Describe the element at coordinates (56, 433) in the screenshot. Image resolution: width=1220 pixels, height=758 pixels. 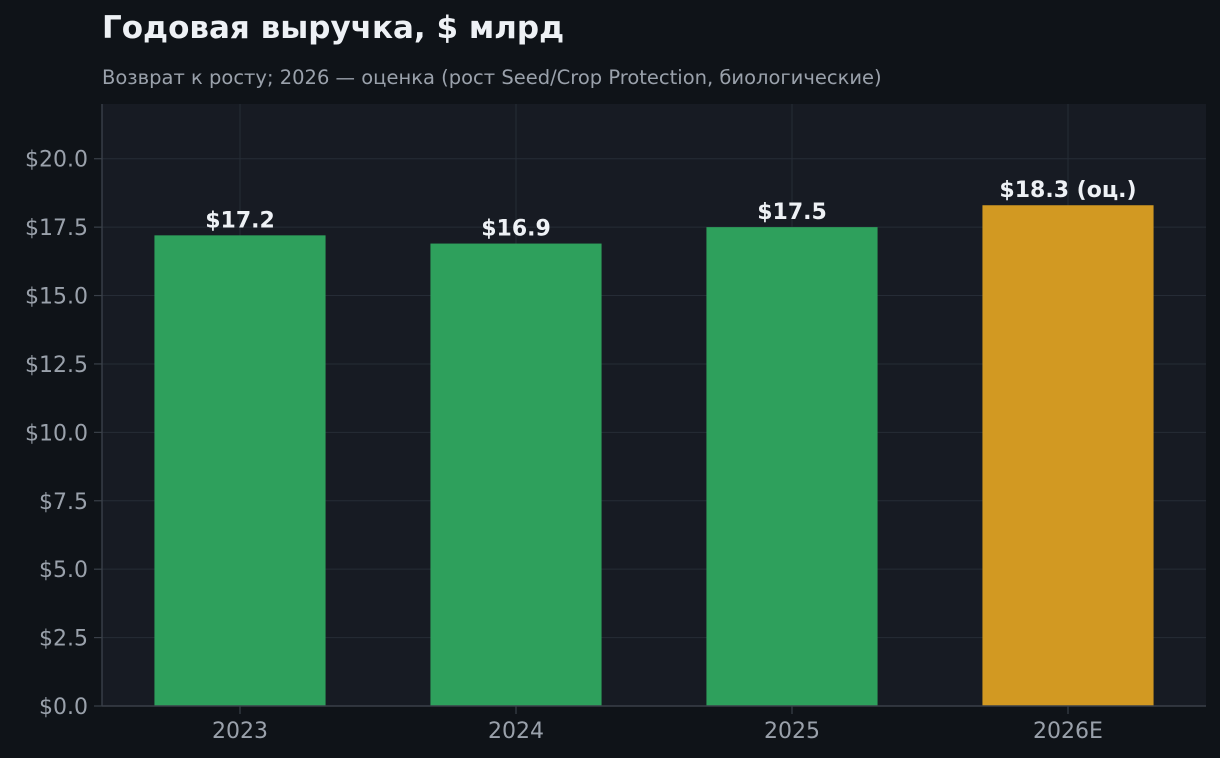
I see `y-tick-label: $10.0` at that location.